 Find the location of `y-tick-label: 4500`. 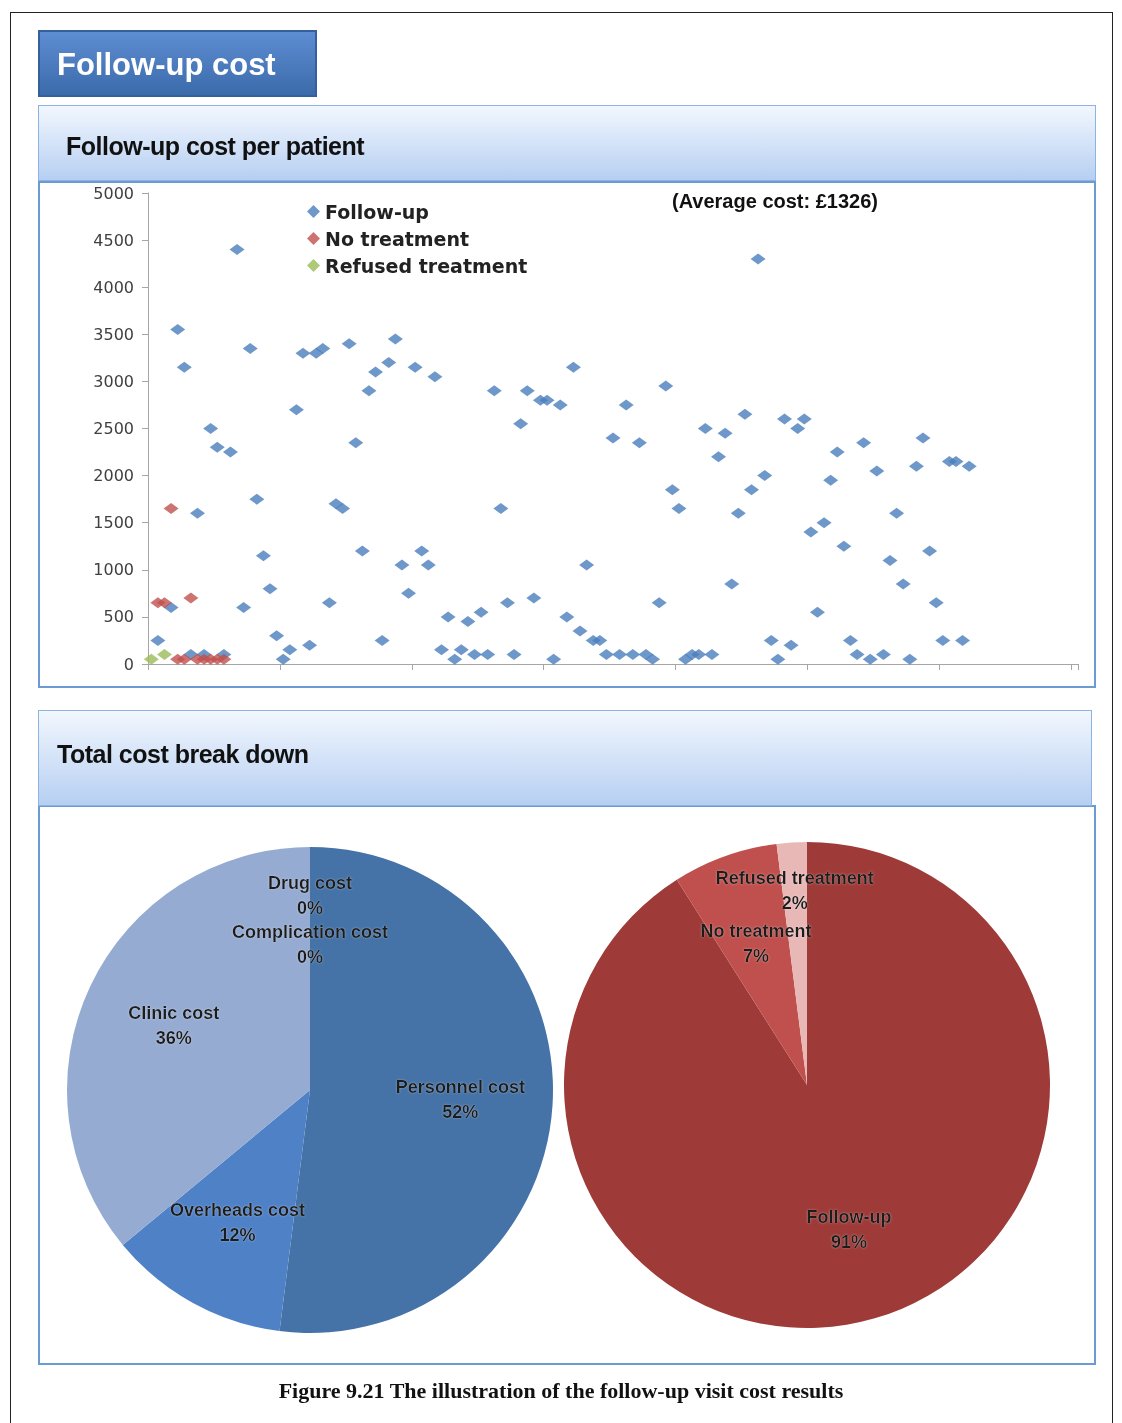

y-tick-label: 4500 is located at coordinates (113, 240).